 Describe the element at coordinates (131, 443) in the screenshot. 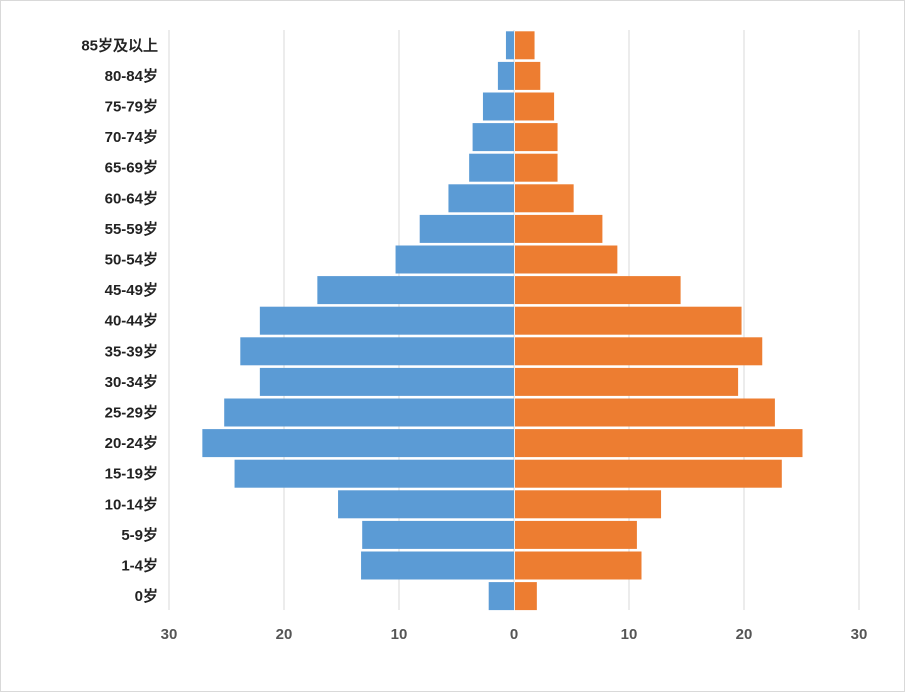

I see `category-label: 20-24岁` at that location.